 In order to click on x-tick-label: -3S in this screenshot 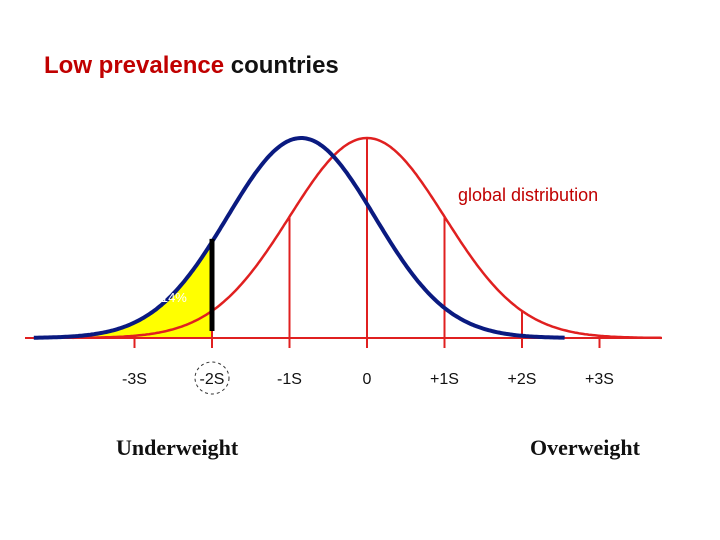, I will do `click(134, 379)`.